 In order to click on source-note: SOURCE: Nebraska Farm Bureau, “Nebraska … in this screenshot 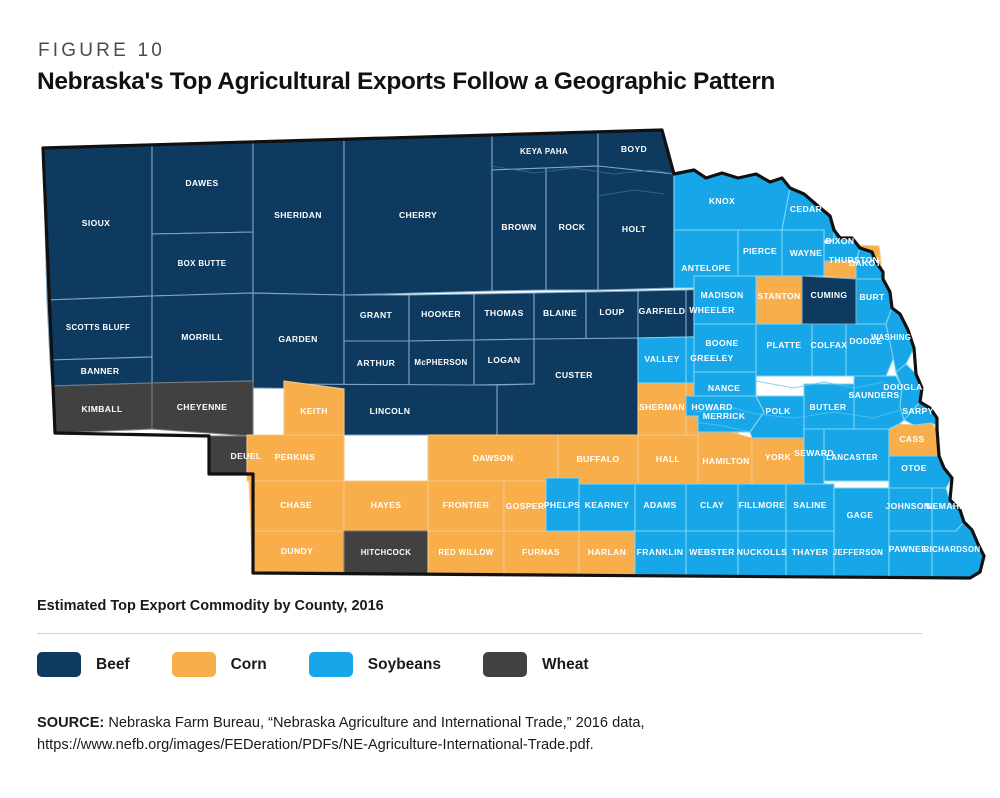, I will do `click(502, 734)`.